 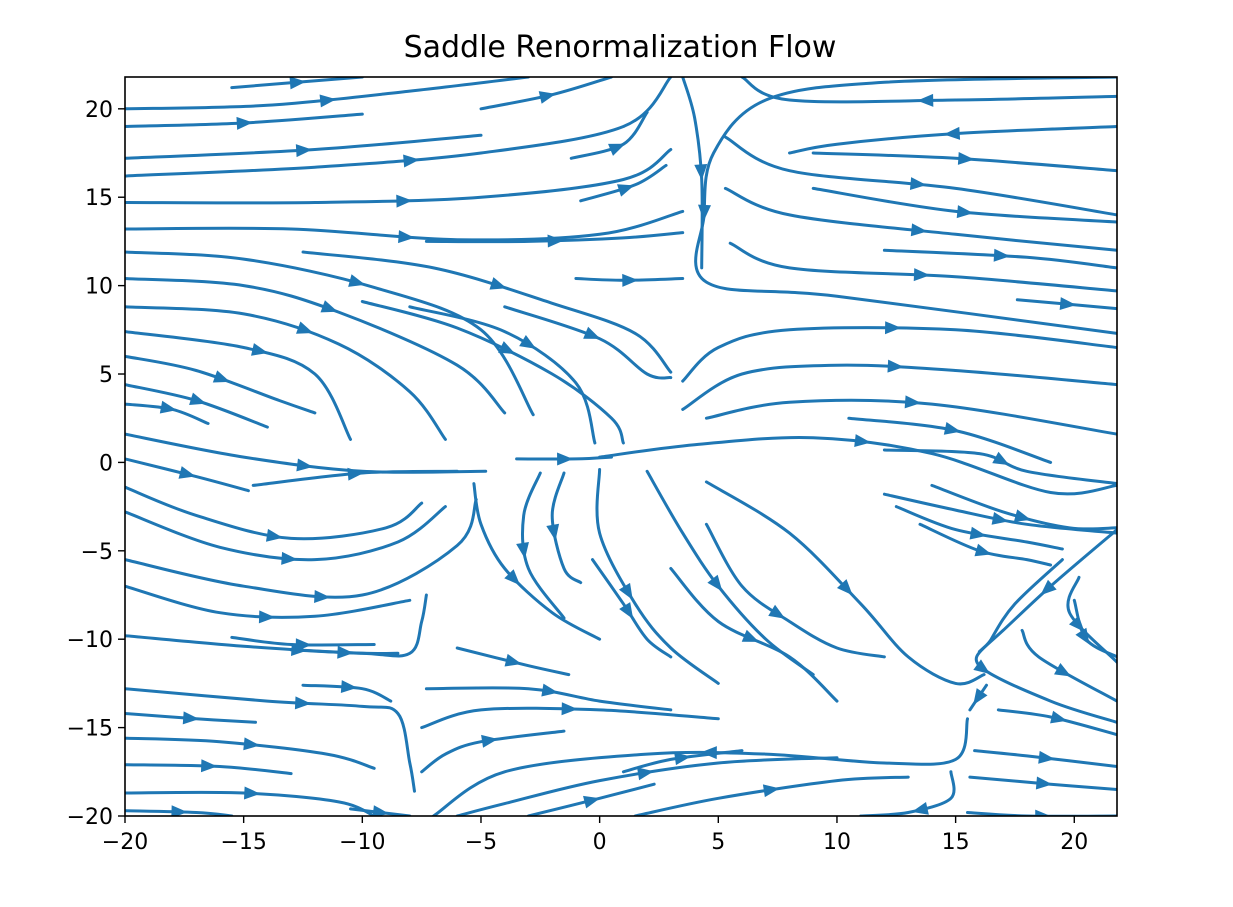 I want to click on x-tick-label: −10, so click(x=362, y=842).